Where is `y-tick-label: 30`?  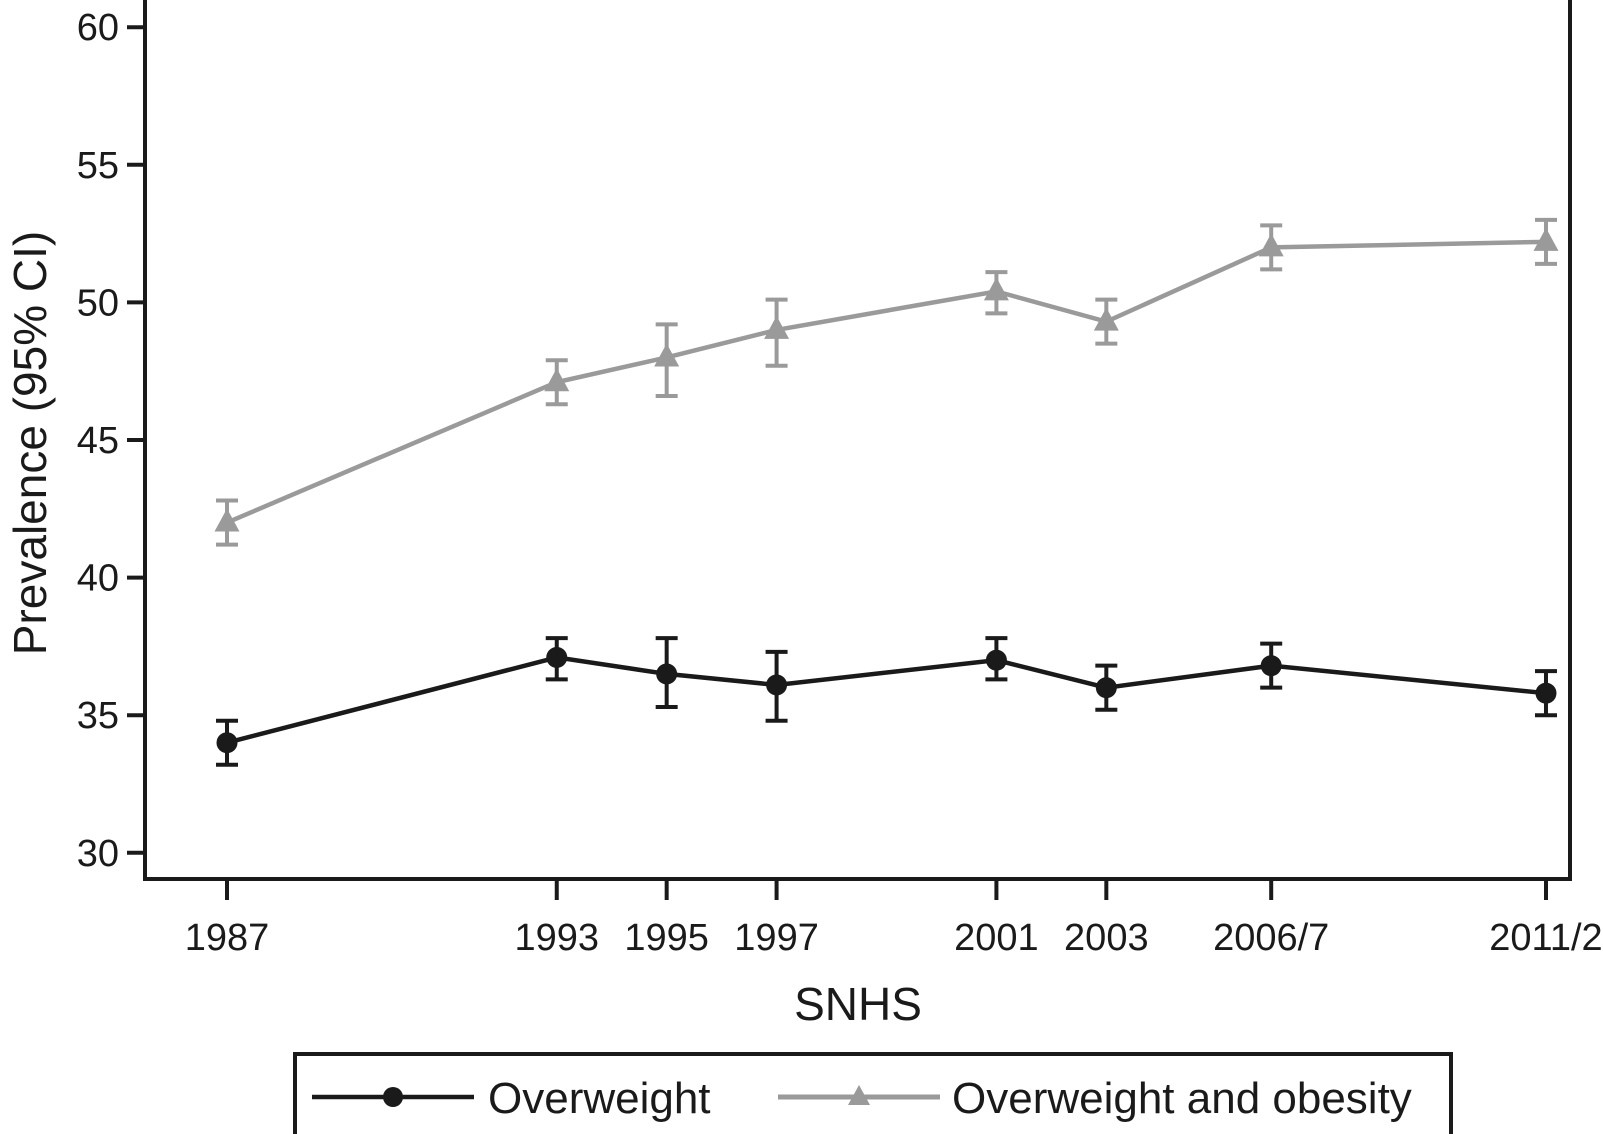
y-tick-label: 30 is located at coordinates (98, 854).